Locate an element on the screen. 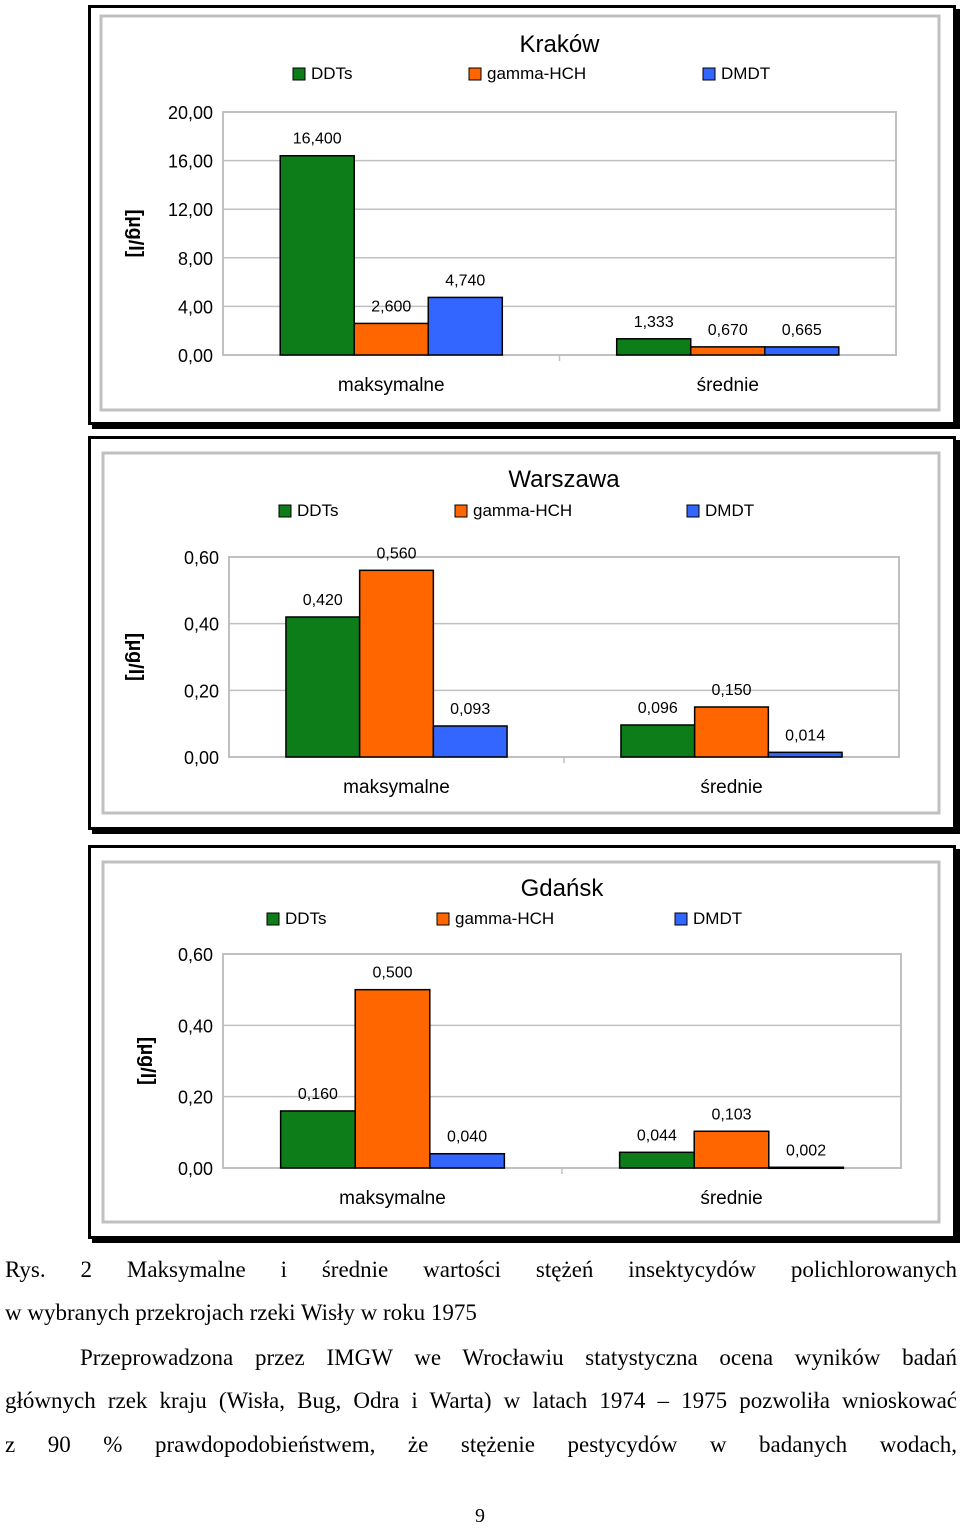 Image resolution: width=960 pixels, height=1528 pixels. data-label: 1,333 is located at coordinates (654, 322).